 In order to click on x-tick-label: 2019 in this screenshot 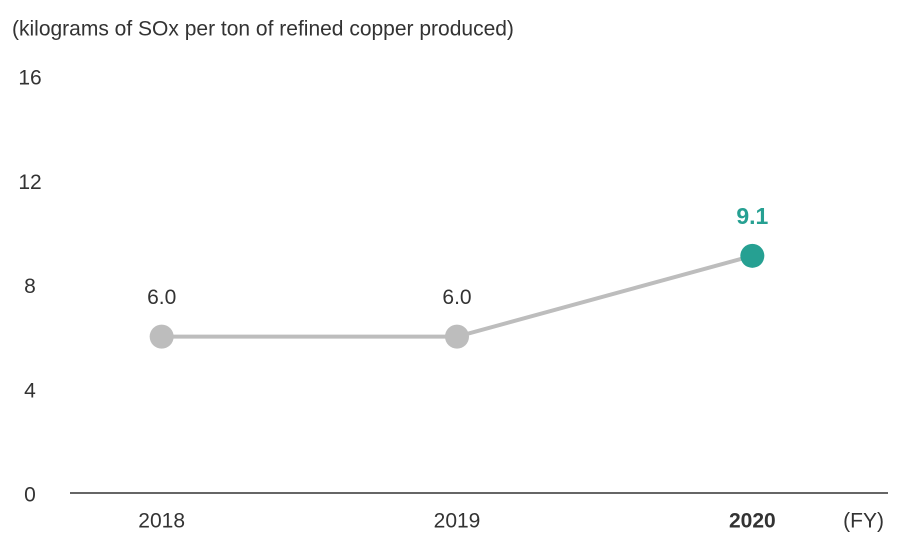, I will do `click(457, 521)`.